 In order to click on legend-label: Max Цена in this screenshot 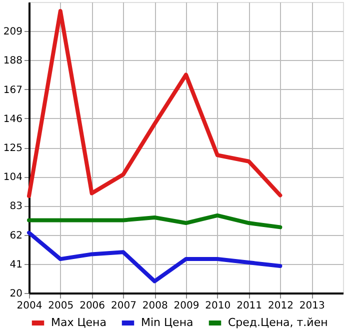, I will do `click(78, 322)`.